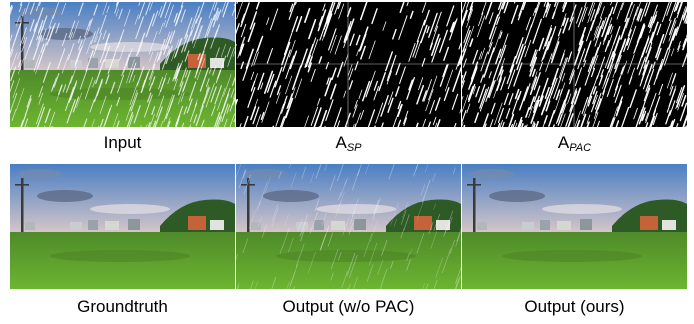 The image size is (694, 324). What do you see at coordinates (22, 185) in the screenshot?
I see `utility-pole-arm` at bounding box center [22, 185].